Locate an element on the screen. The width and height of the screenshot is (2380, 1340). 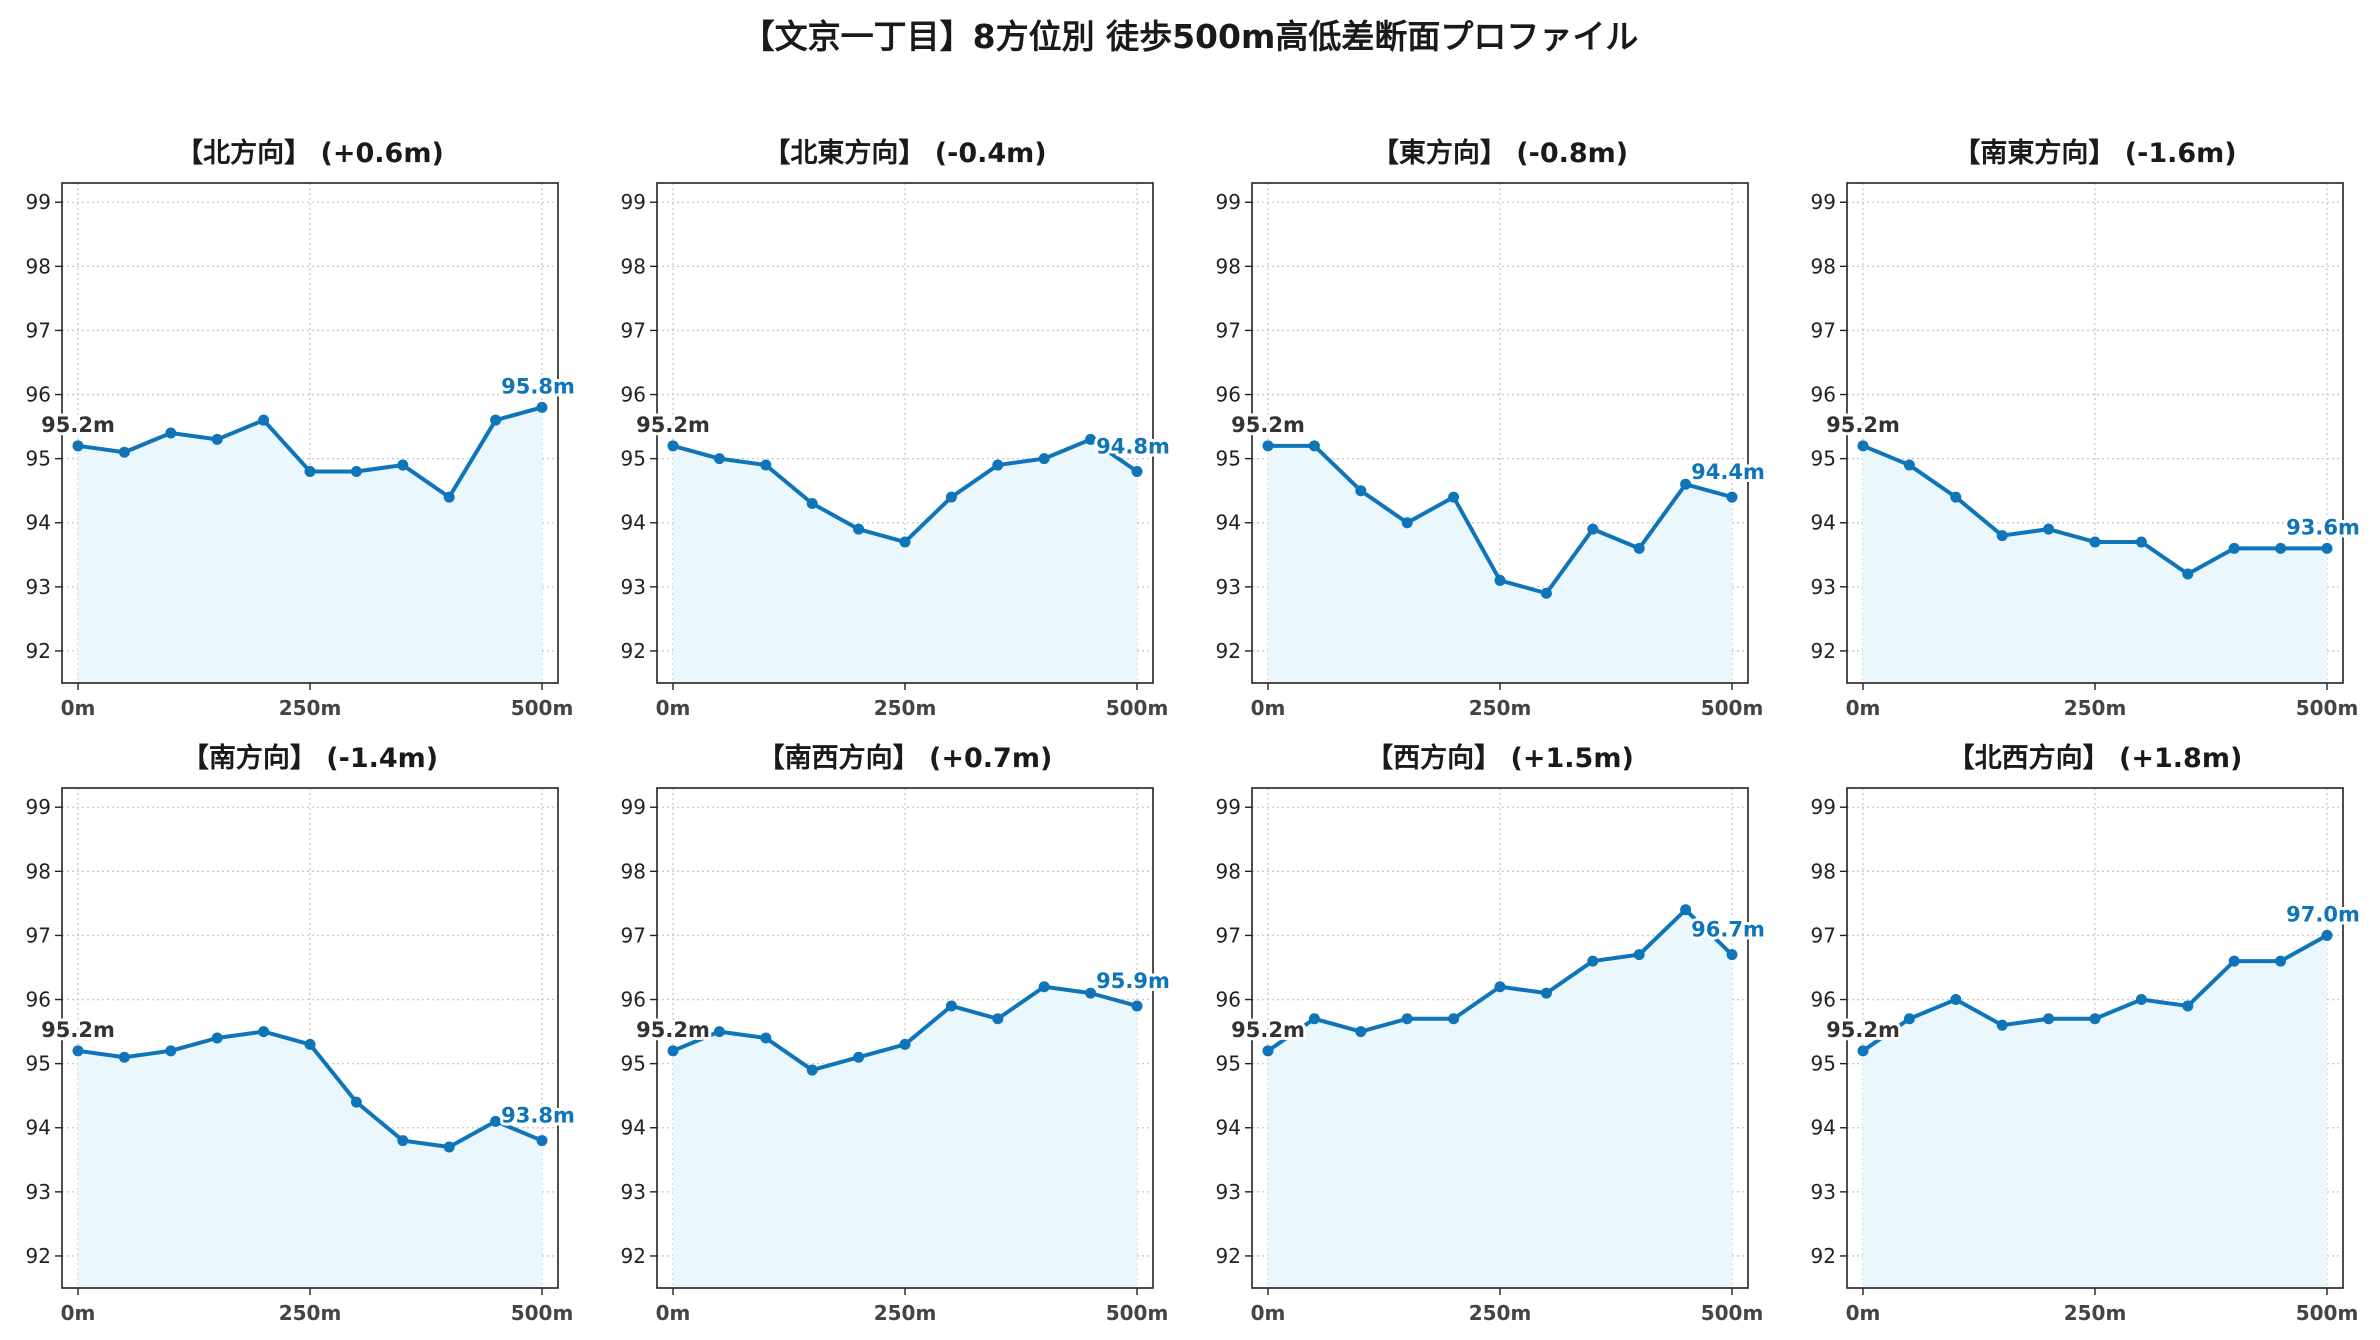
end-elevation-label: 97.0m is located at coordinates (2323, 914).